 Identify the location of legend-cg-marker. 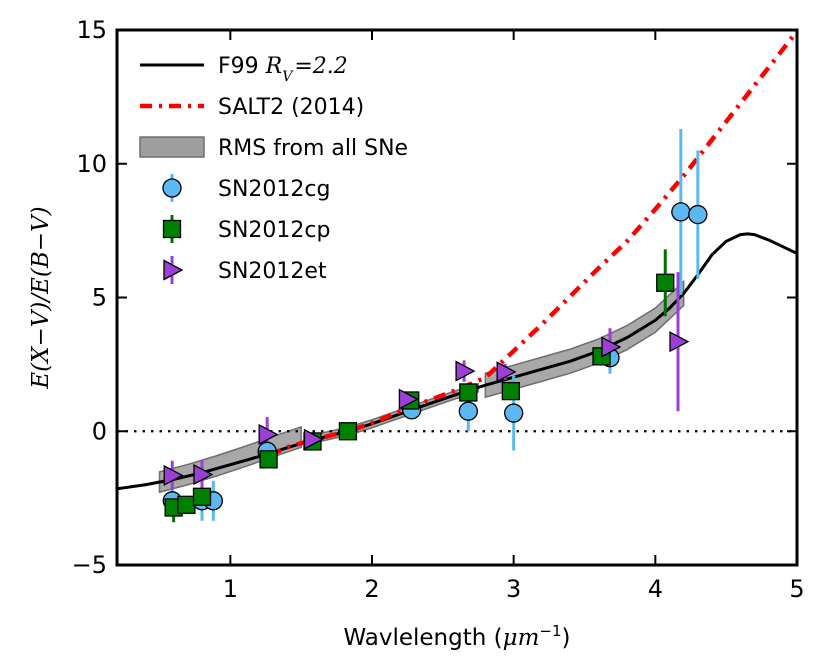
(172, 188).